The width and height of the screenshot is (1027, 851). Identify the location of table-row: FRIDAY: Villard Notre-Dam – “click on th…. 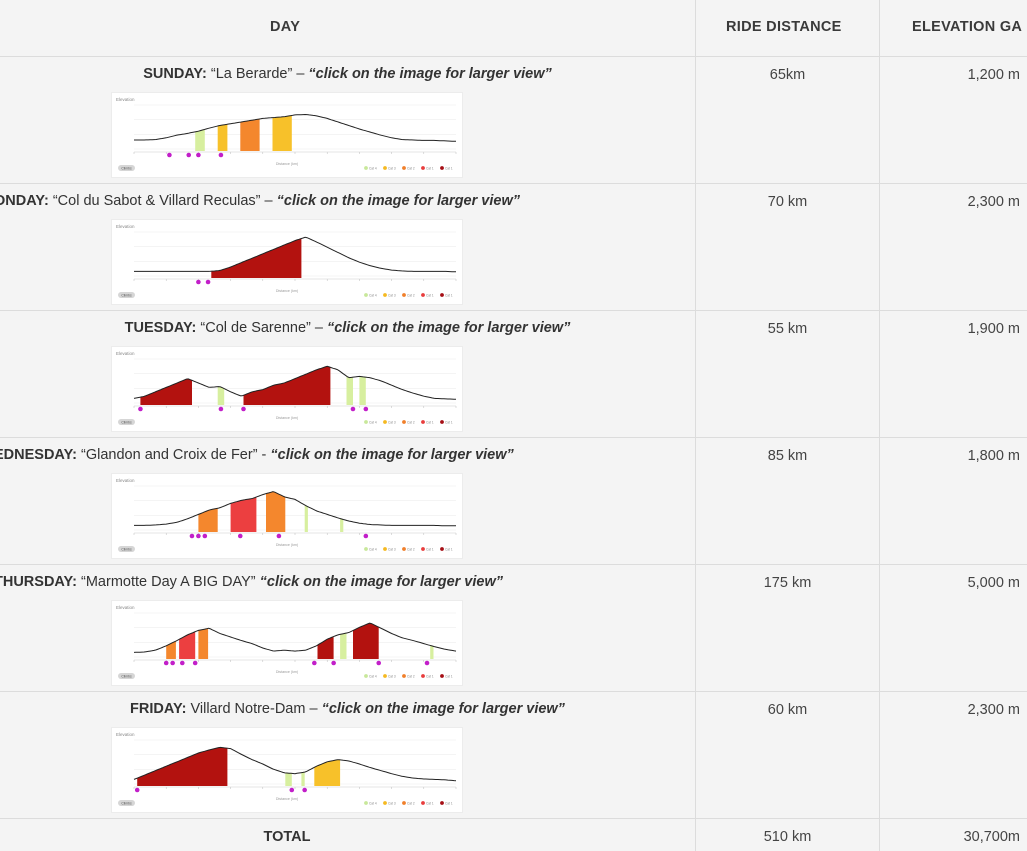
(513, 754).